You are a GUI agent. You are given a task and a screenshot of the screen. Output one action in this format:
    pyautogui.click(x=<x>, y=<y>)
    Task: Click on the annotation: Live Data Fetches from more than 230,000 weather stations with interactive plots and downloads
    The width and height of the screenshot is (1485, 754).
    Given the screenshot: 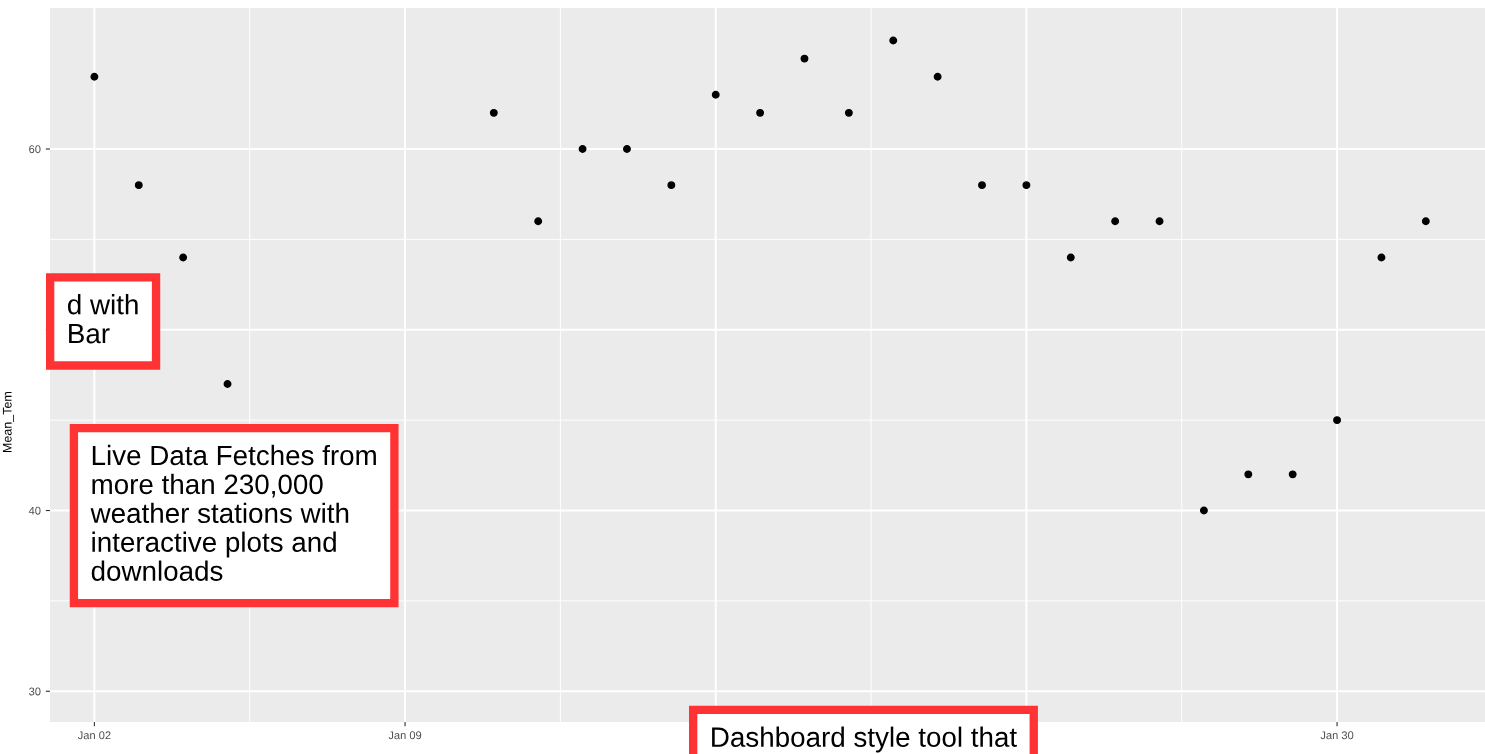 What is the action you would take?
    pyautogui.click(x=233, y=512)
    